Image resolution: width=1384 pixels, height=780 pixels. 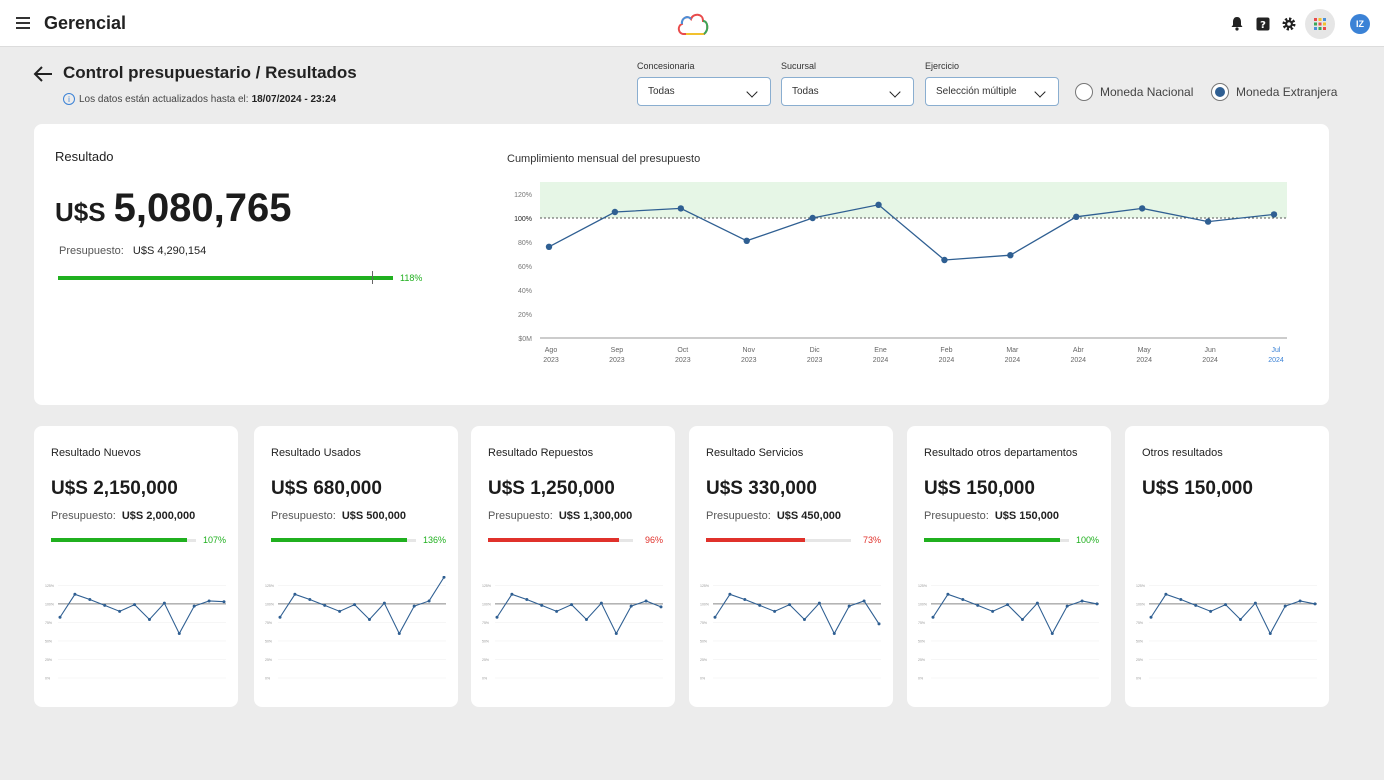 What do you see at coordinates (434, 540) in the screenshot?
I see `card-percent: 136%` at bounding box center [434, 540].